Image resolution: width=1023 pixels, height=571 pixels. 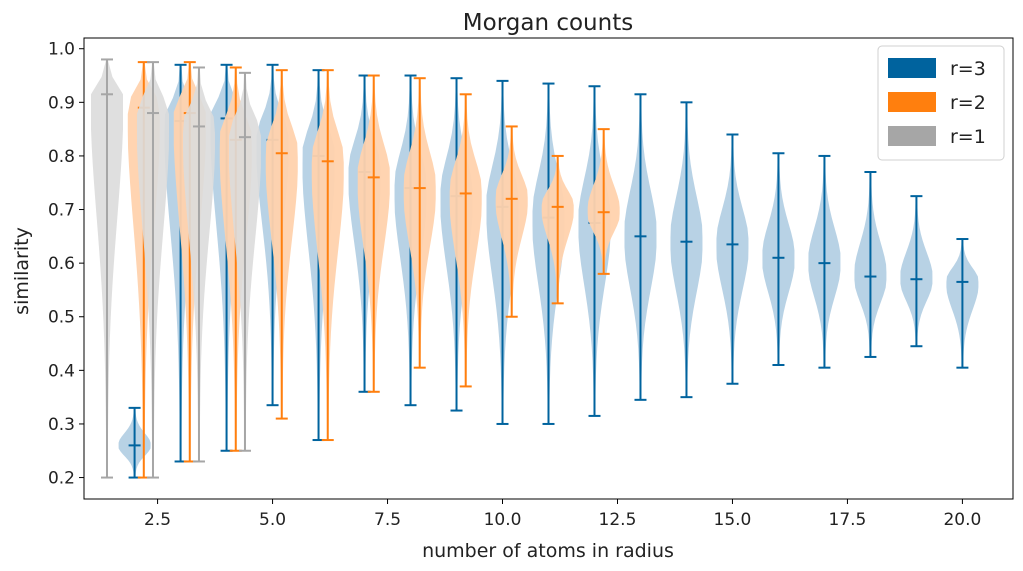 What do you see at coordinates (968, 137) in the screenshot?
I see `legend-label: r=1` at bounding box center [968, 137].